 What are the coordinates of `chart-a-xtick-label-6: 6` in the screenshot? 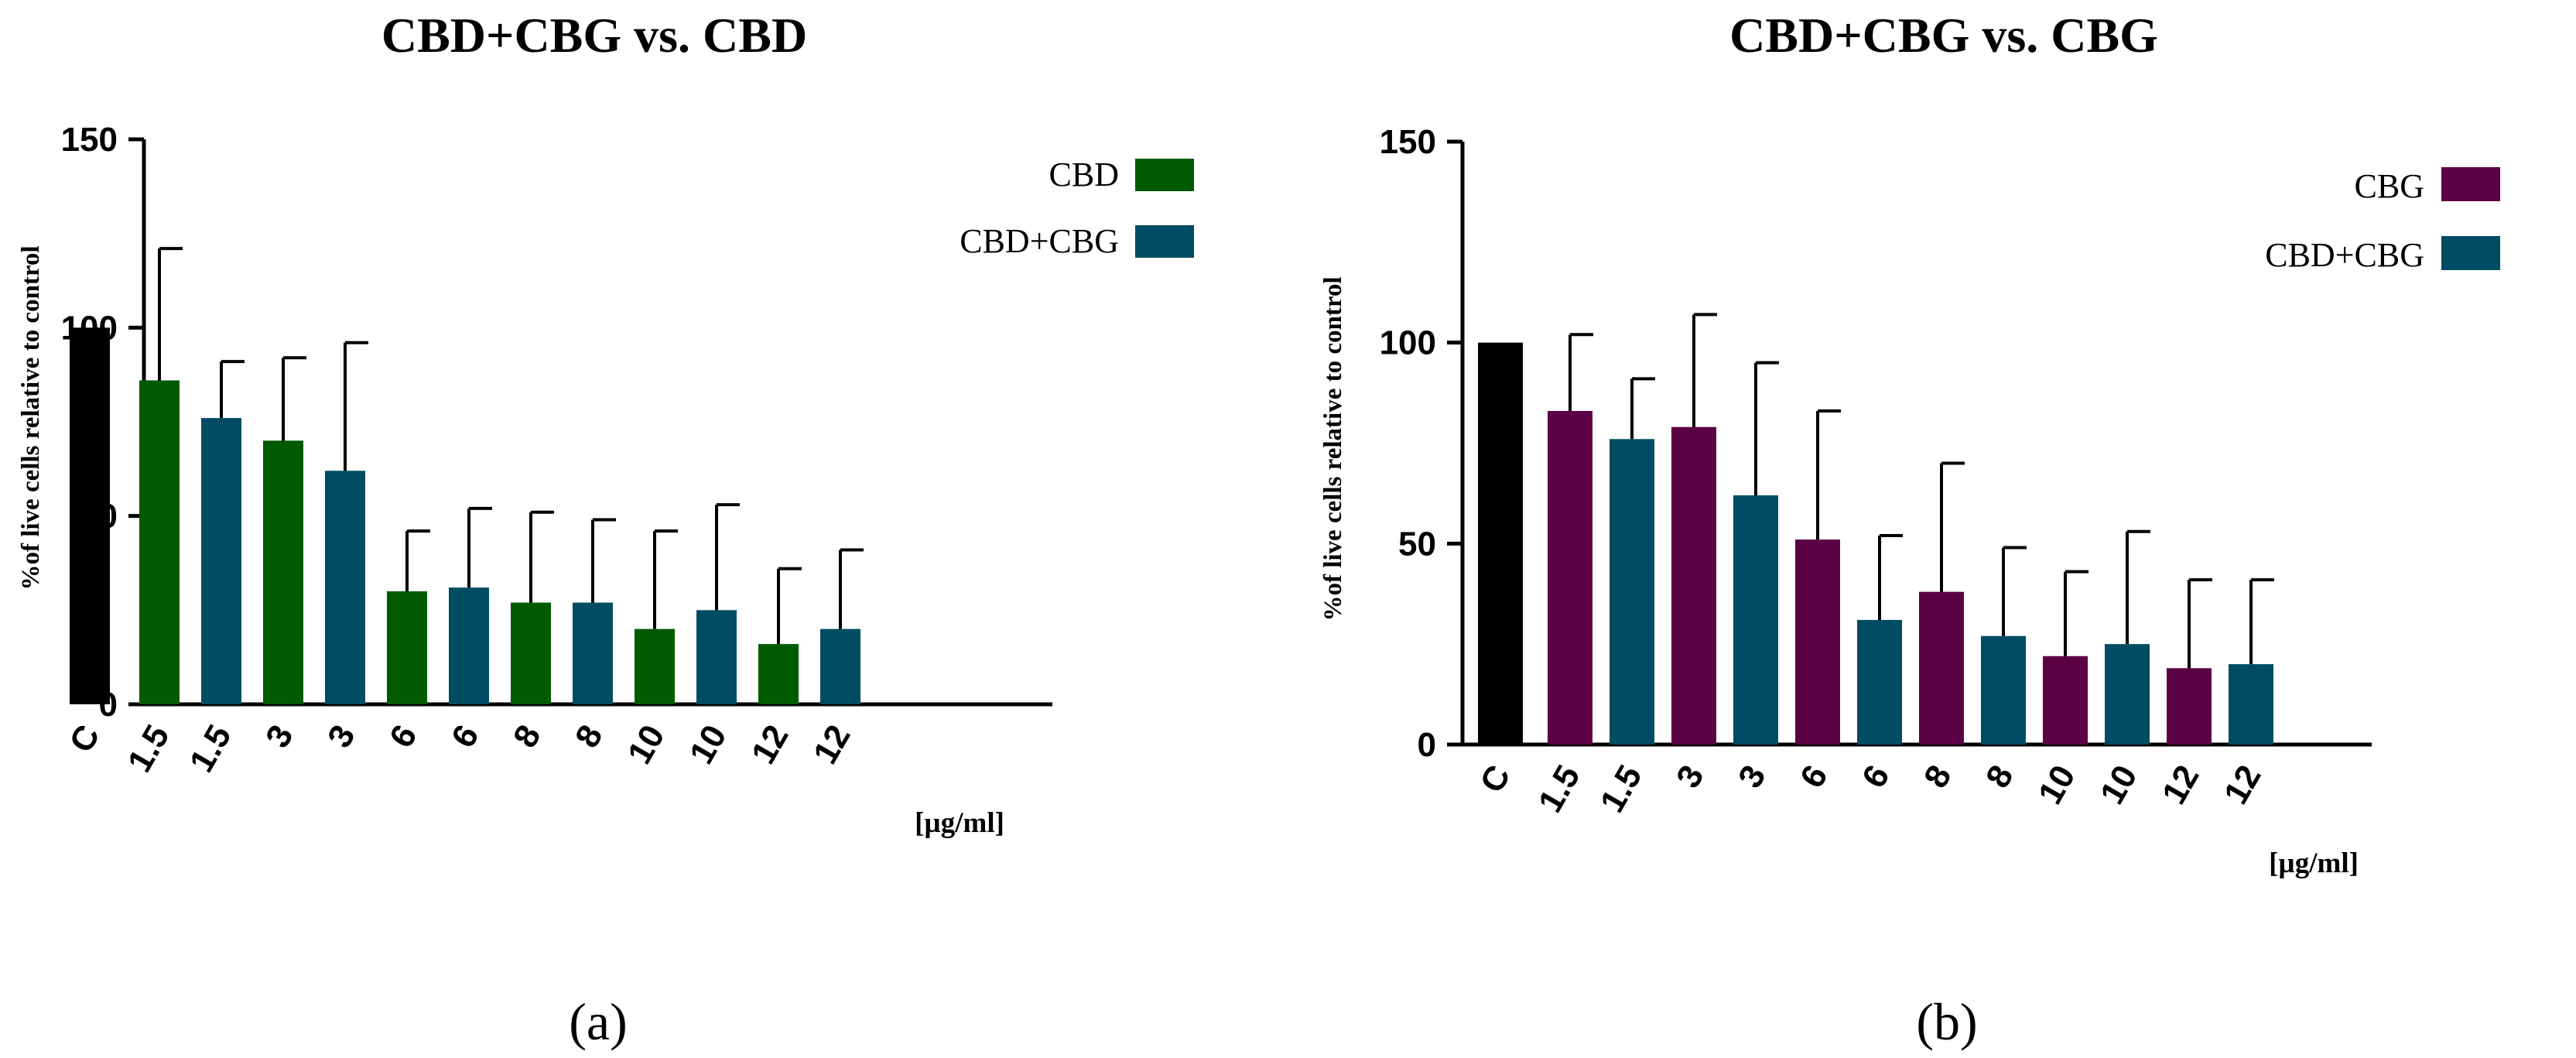 It's located at (466, 737).